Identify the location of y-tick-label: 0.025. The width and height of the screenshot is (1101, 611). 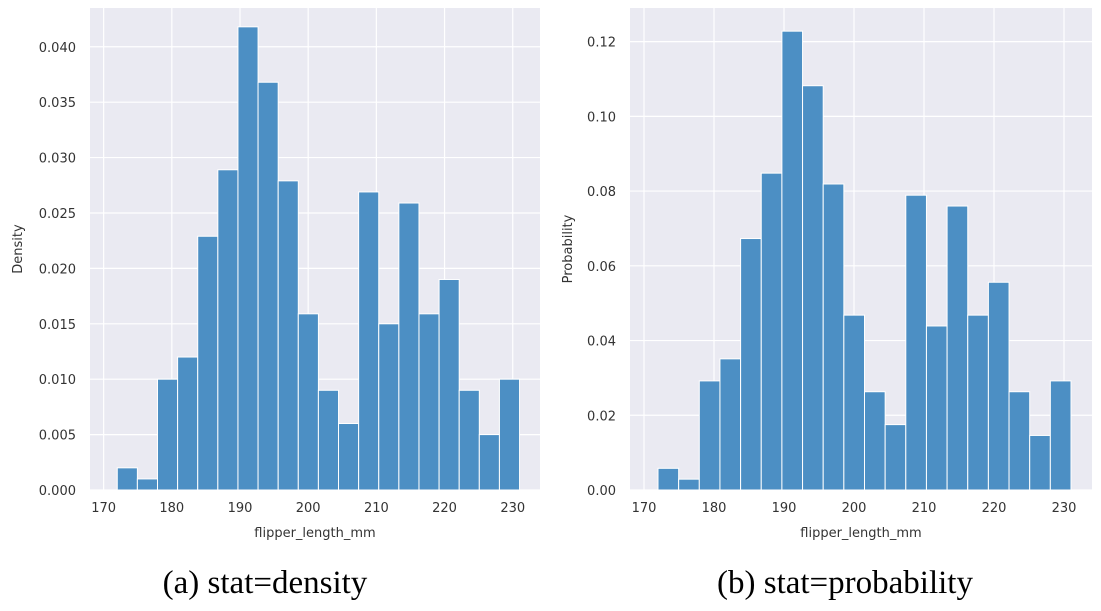
(57, 214).